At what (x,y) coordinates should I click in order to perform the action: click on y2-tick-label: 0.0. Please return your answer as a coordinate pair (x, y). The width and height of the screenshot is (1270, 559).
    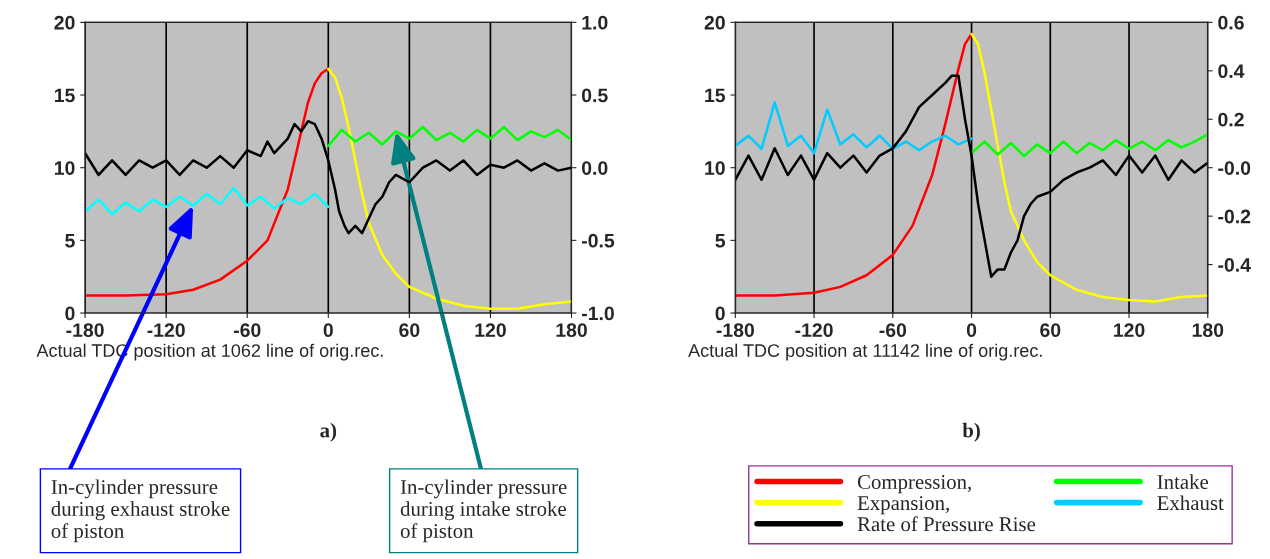
    Looking at the image, I should click on (594, 168).